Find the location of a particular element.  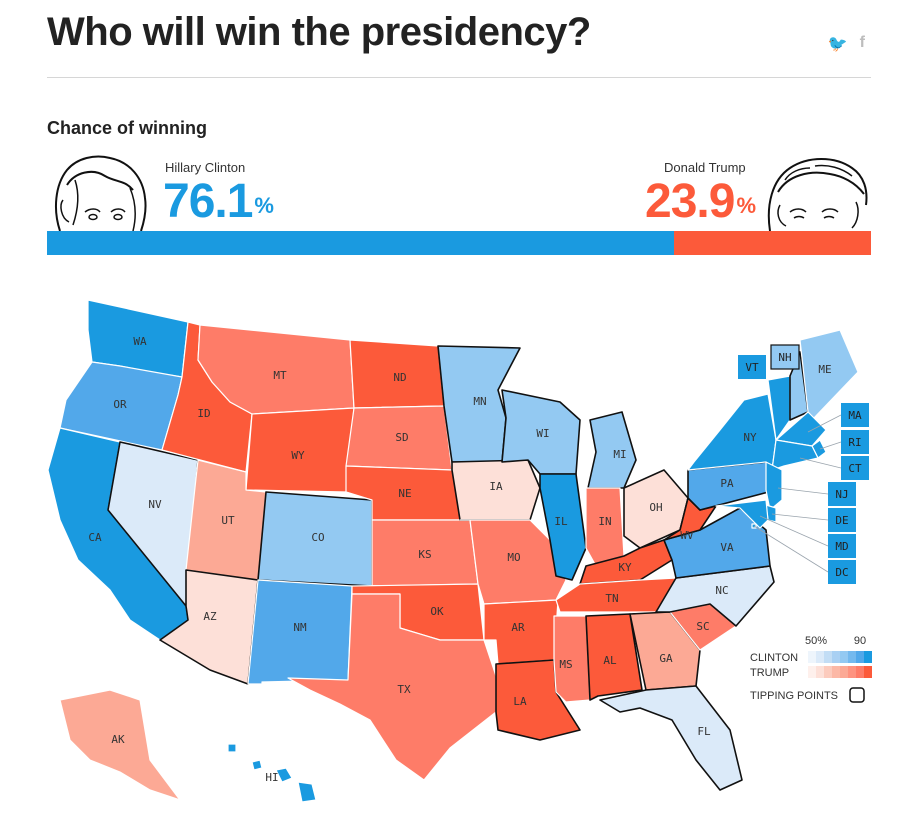

state-label-tx: TX is located at coordinates (404, 689).